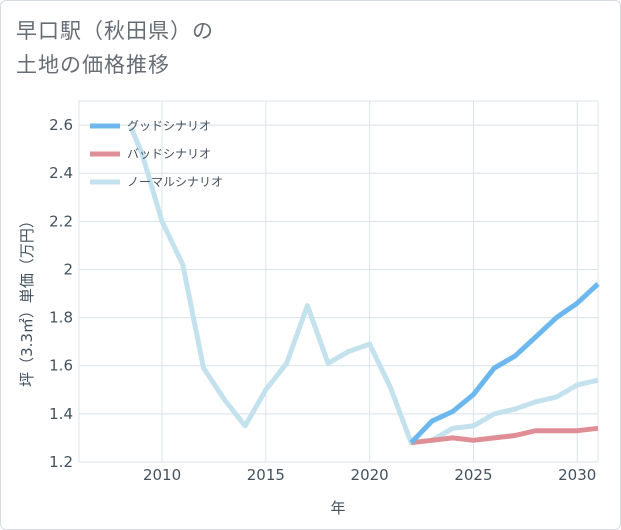 This screenshot has height=530, width=621. What do you see at coordinates (169, 154) in the screenshot?
I see `legend-label: バッドシナリオ` at bounding box center [169, 154].